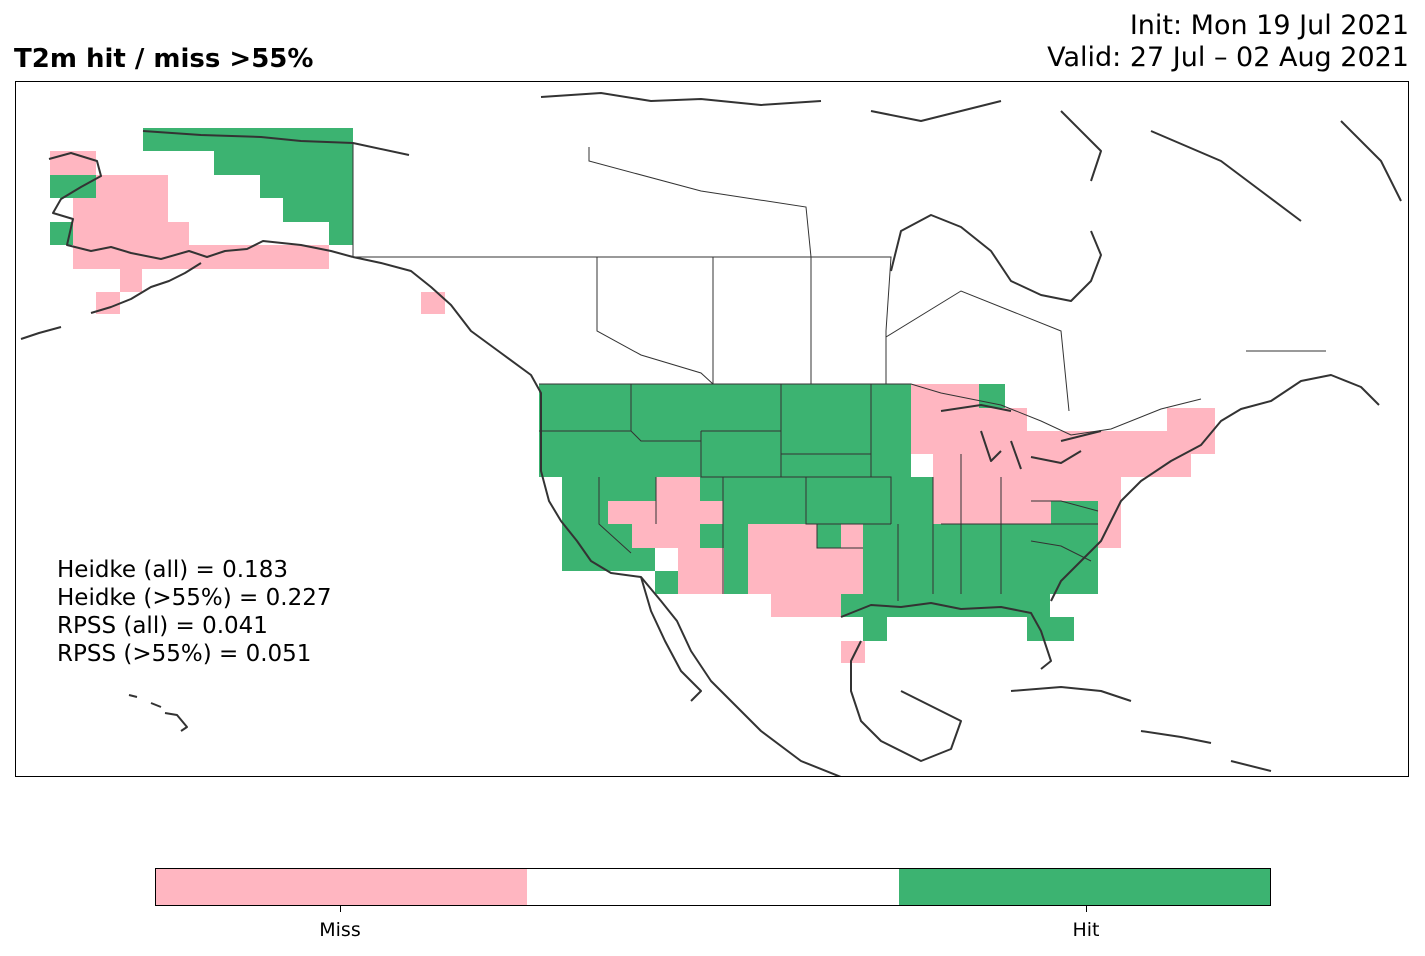 The width and height of the screenshot is (1425, 956). I want to click on great-lakes, so click(1021, 437).